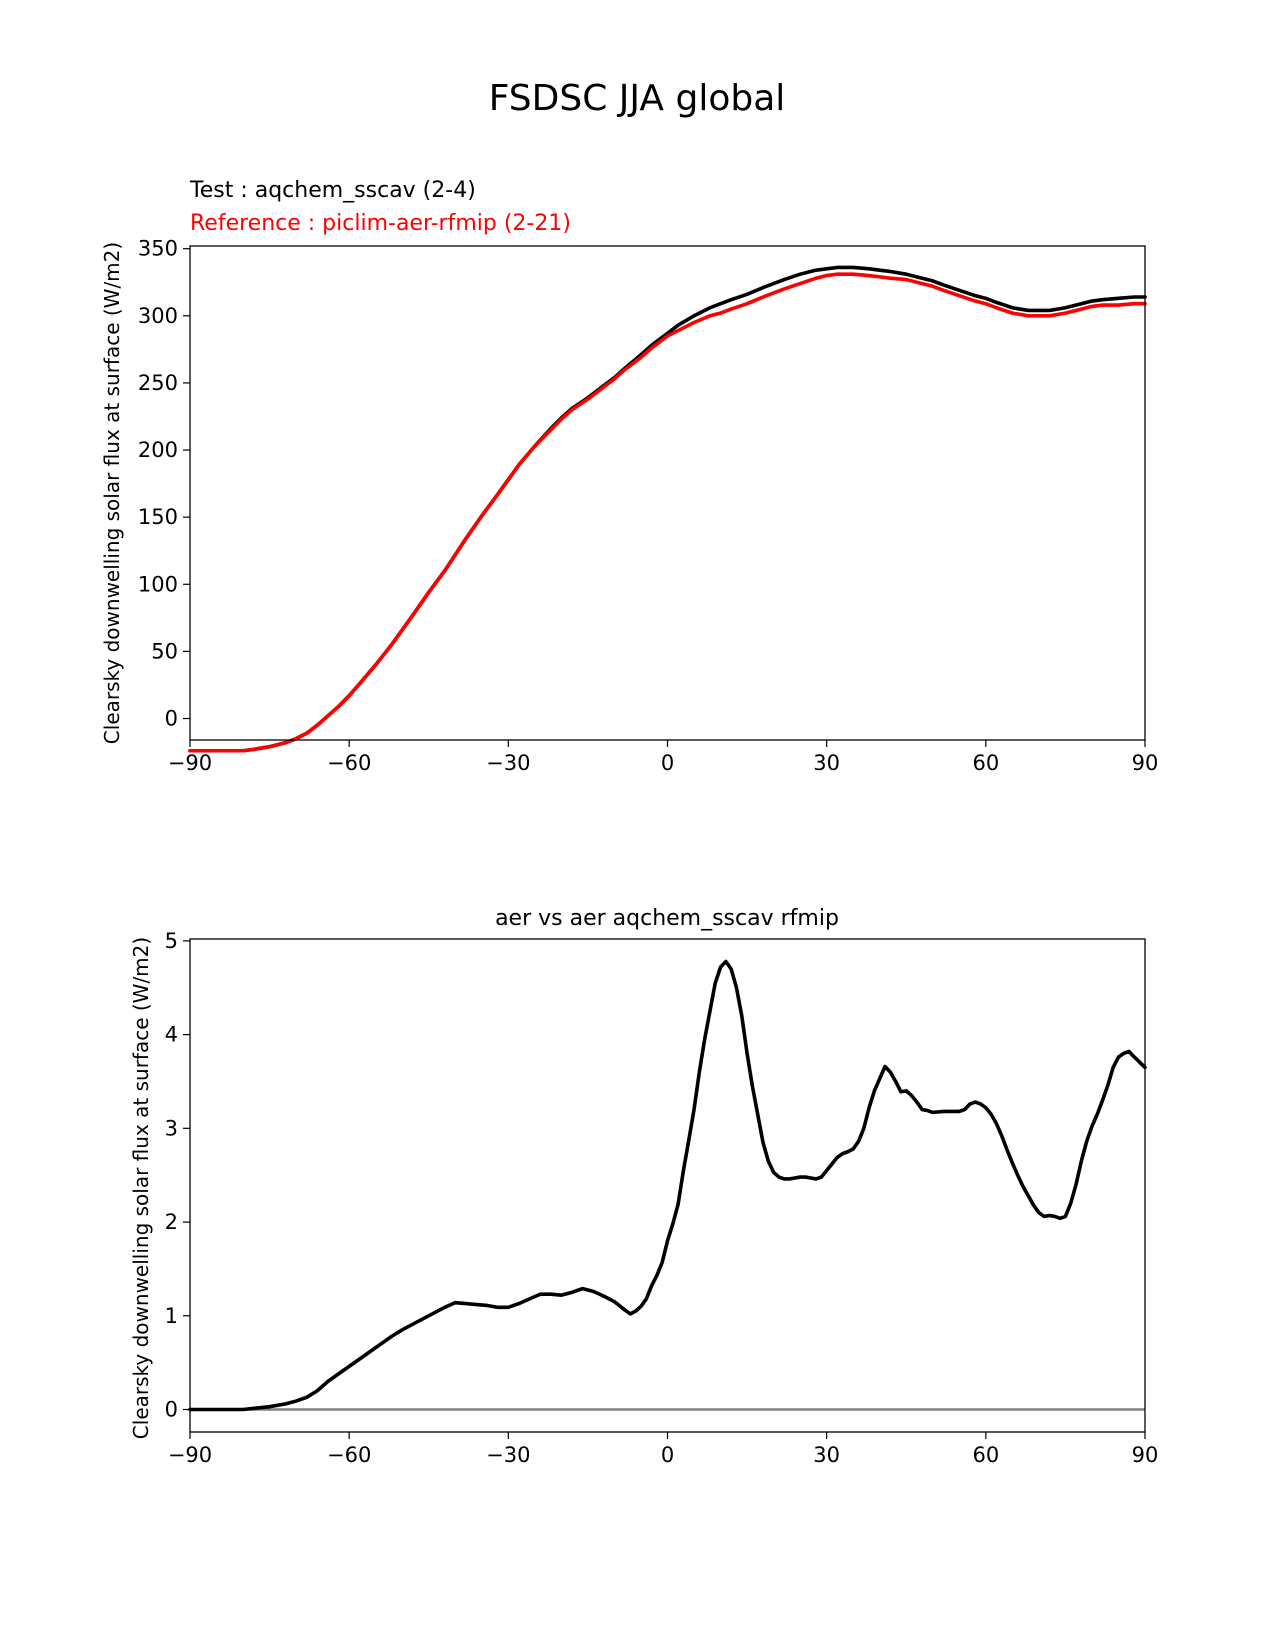 The image size is (1275, 1650). I want to click on top-chart-xtick-label: 60, so click(985, 763).